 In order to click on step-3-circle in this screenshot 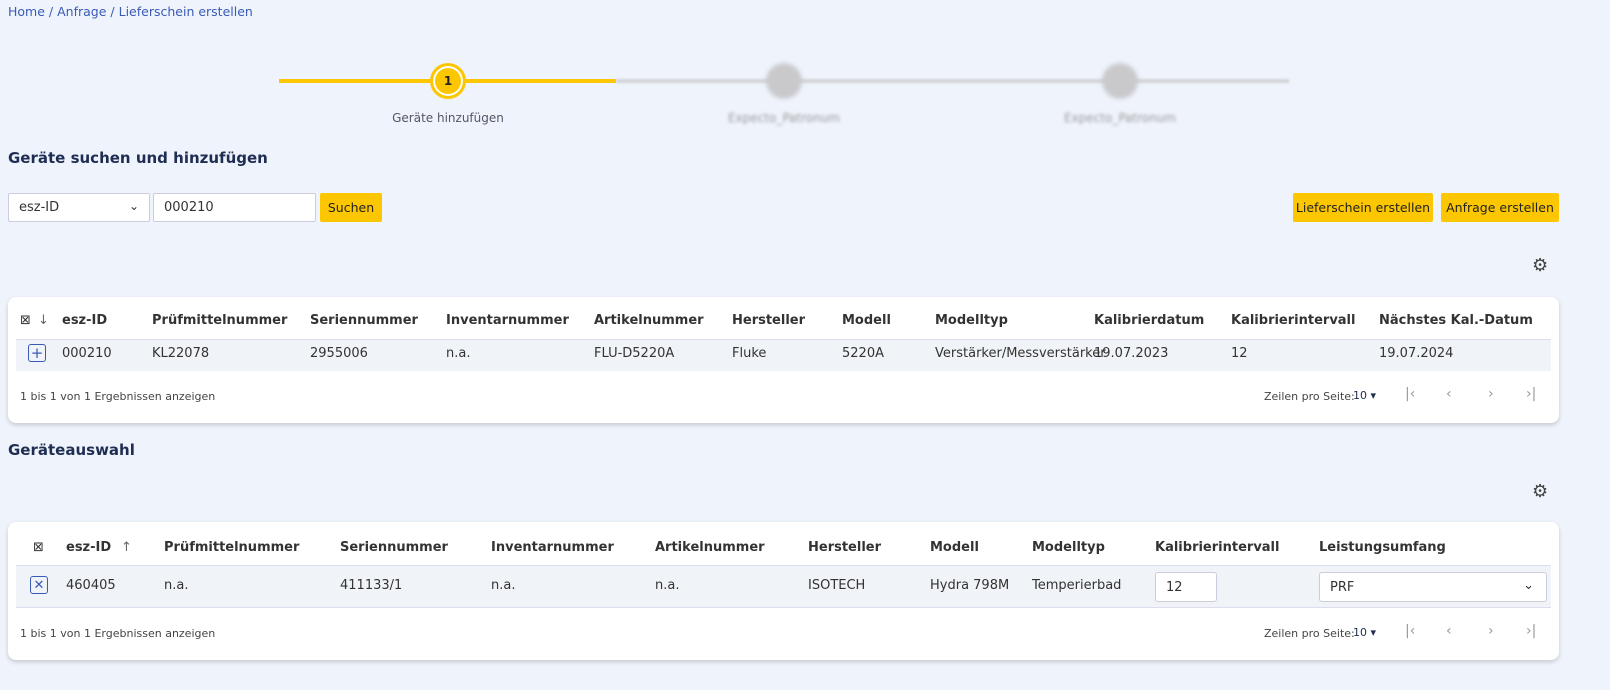, I will do `click(1120, 81)`.